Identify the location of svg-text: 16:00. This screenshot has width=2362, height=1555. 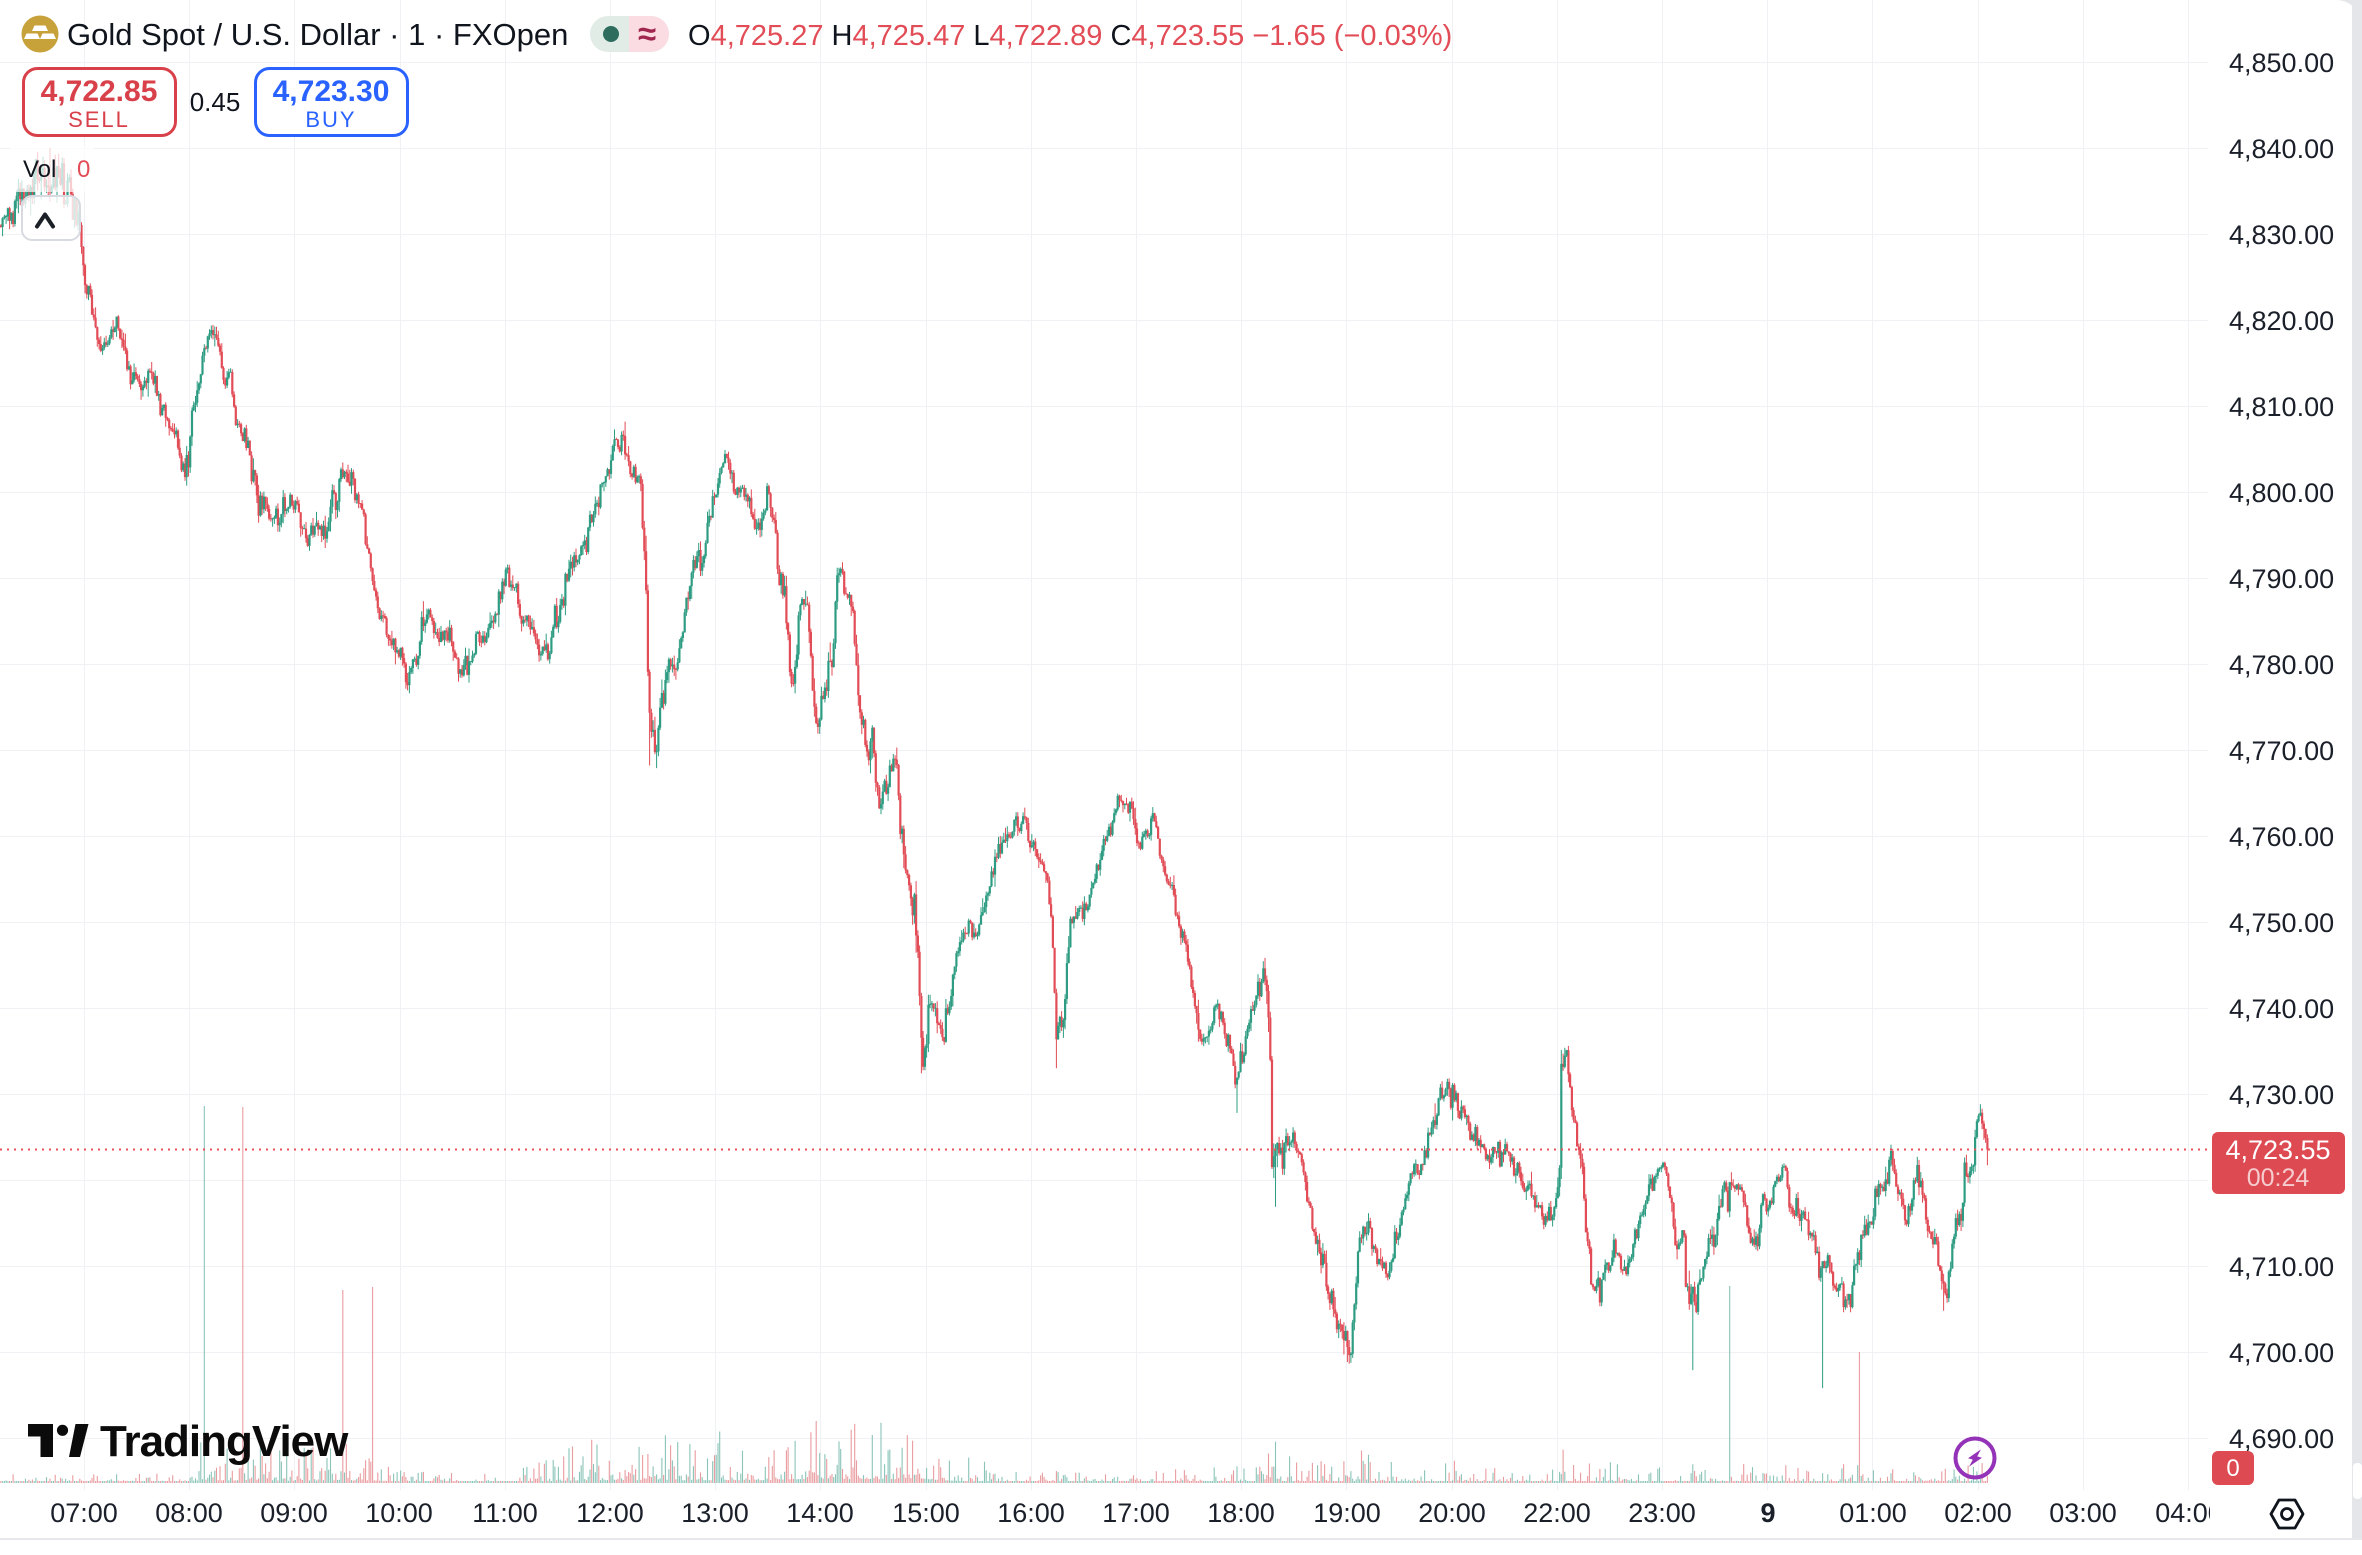
(1031, 1513).